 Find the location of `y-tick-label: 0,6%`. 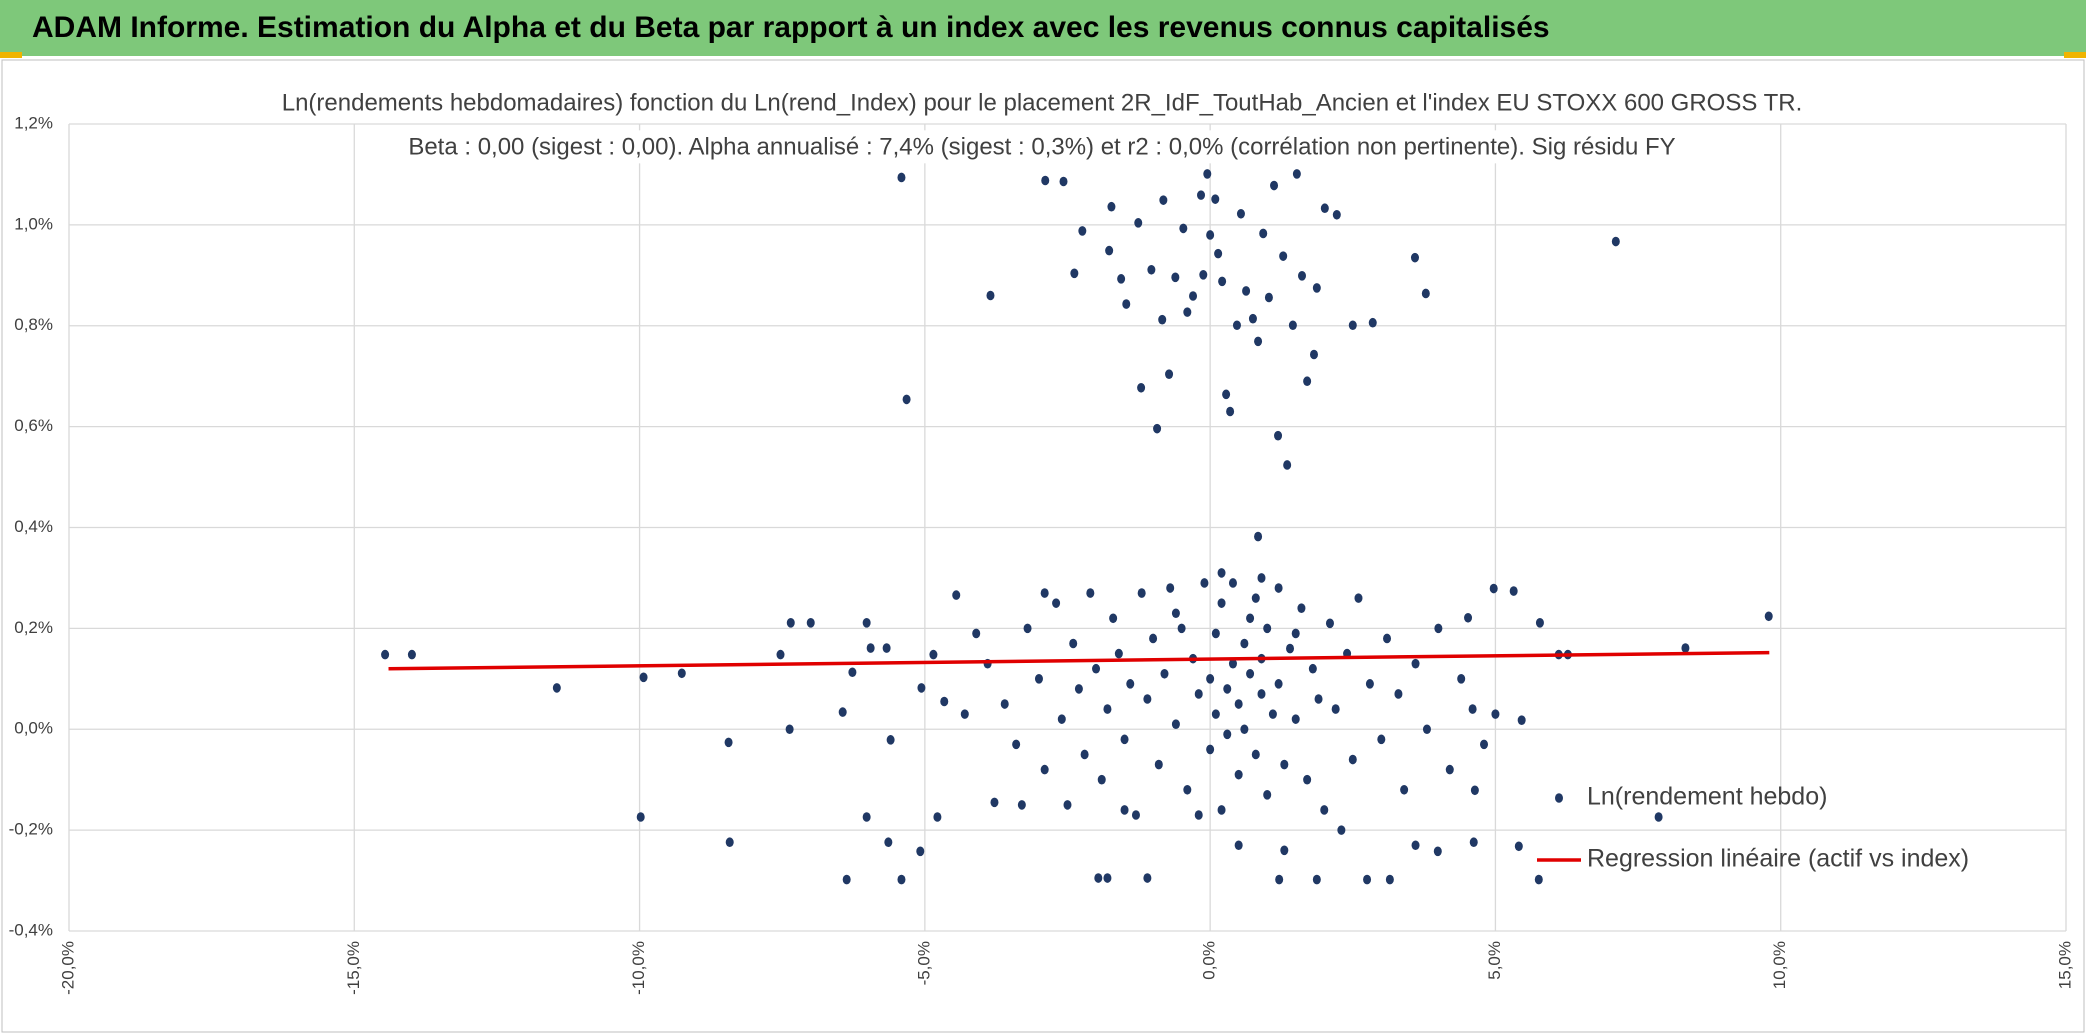

y-tick-label: 0,6% is located at coordinates (33, 425).